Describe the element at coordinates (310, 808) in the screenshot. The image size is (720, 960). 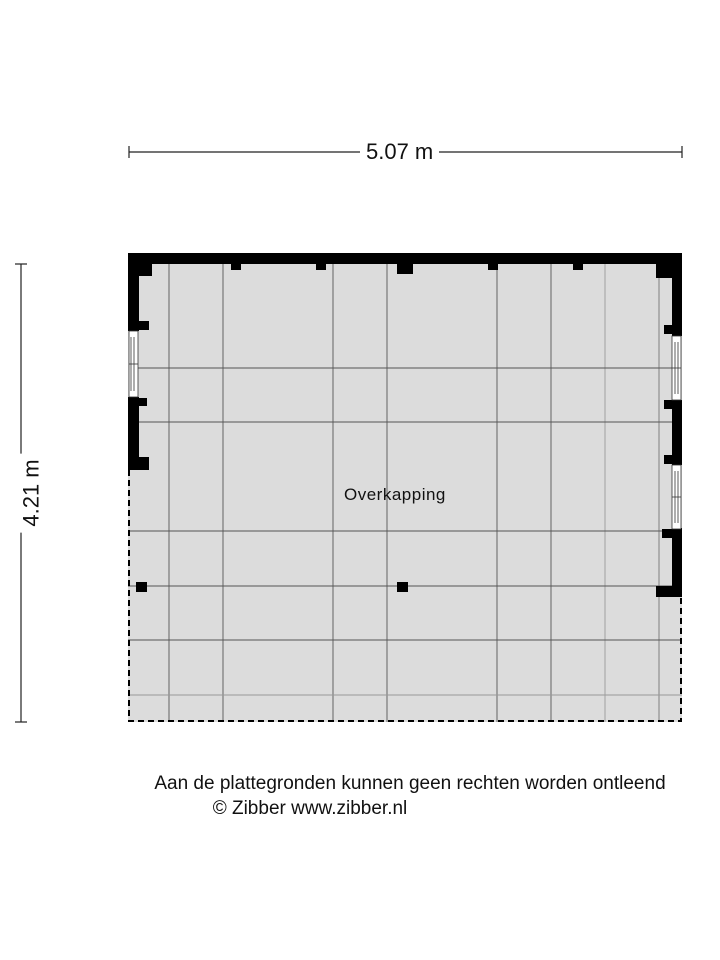
I see `copyright-text: © Zibber www.zibber.nl` at that location.